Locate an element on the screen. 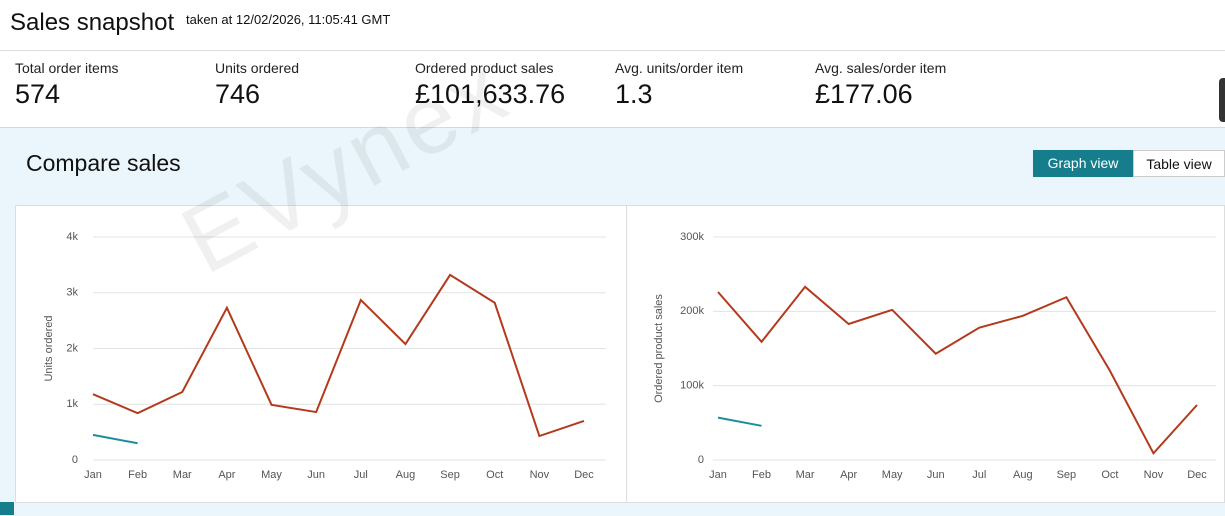 The image size is (1225, 516). section-title: Compare sales is located at coordinates (103, 163).